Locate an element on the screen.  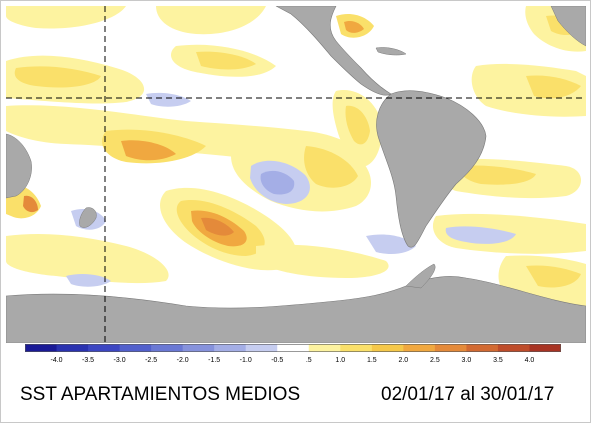
color-scale-tick-label: .5 is located at coordinates (309, 360).